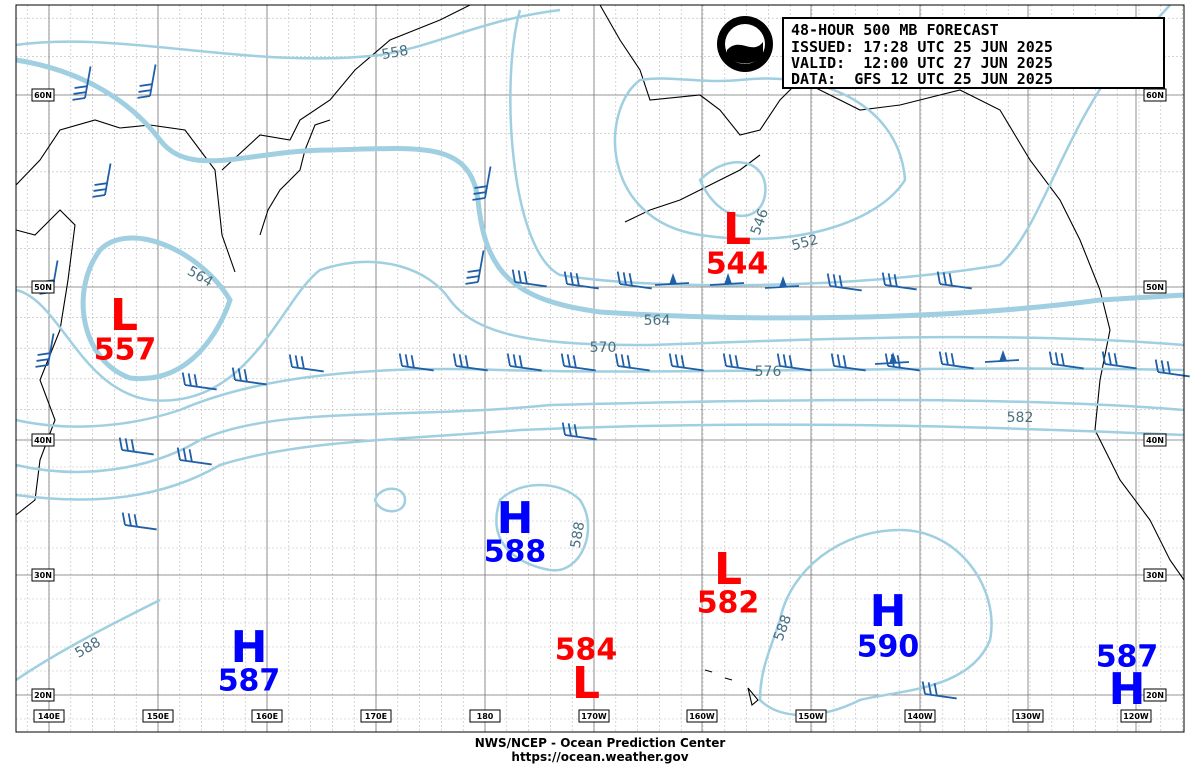 Image resolution: width=1200 pixels, height=764 pixels. Describe the element at coordinates (158, 716) in the screenshot. I see `grid-label: 150E` at that location.